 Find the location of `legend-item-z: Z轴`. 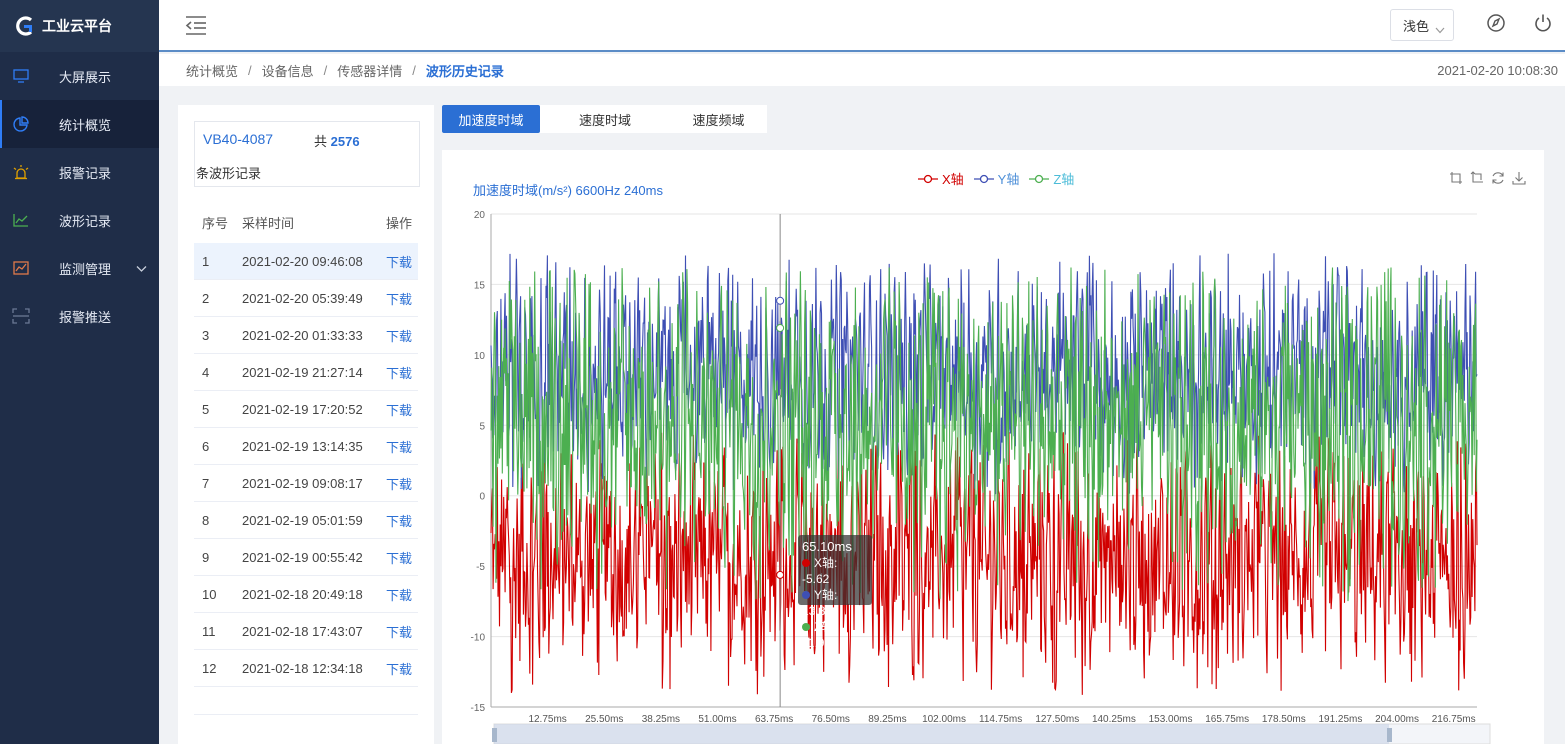

legend-item-z: Z轴 is located at coordinates (1051, 178).